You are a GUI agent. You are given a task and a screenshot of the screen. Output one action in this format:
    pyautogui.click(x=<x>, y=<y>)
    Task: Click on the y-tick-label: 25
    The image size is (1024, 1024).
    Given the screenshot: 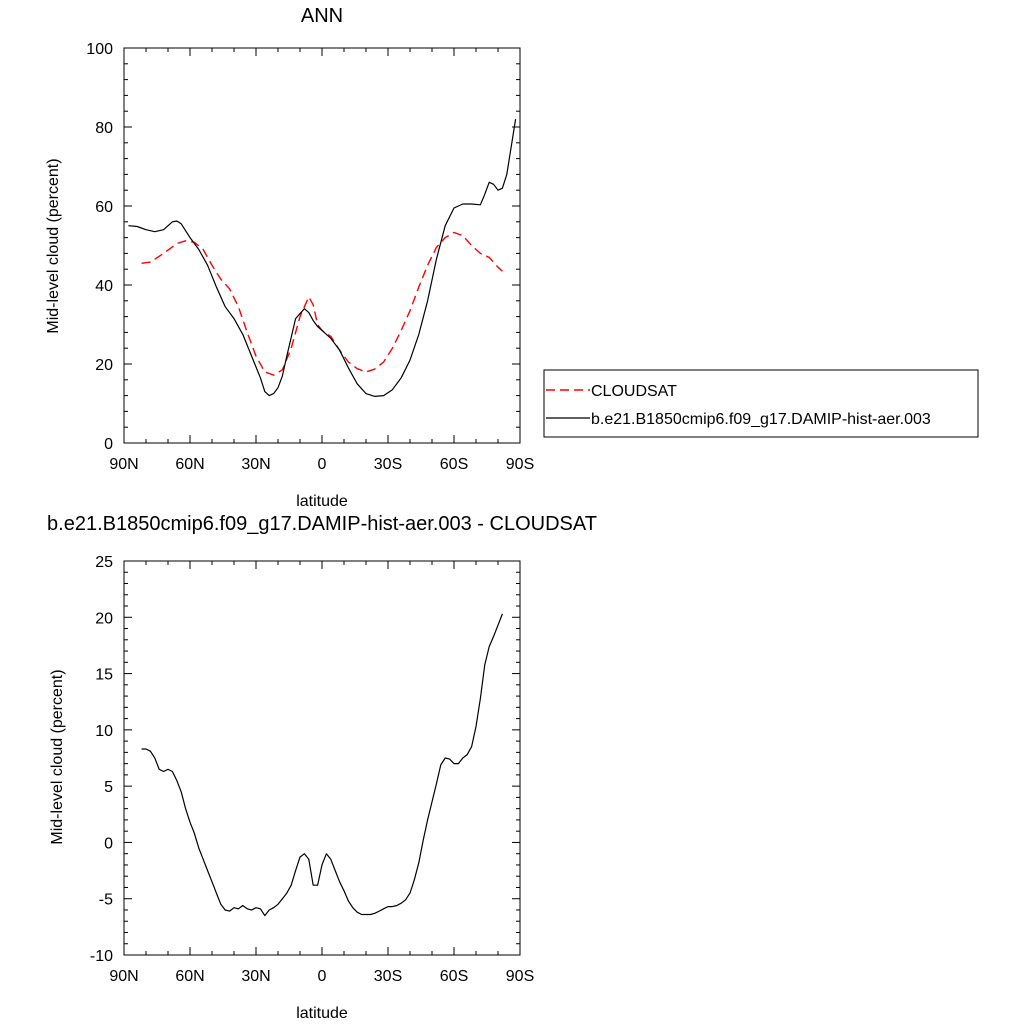 What is the action you would take?
    pyautogui.click(x=104, y=562)
    